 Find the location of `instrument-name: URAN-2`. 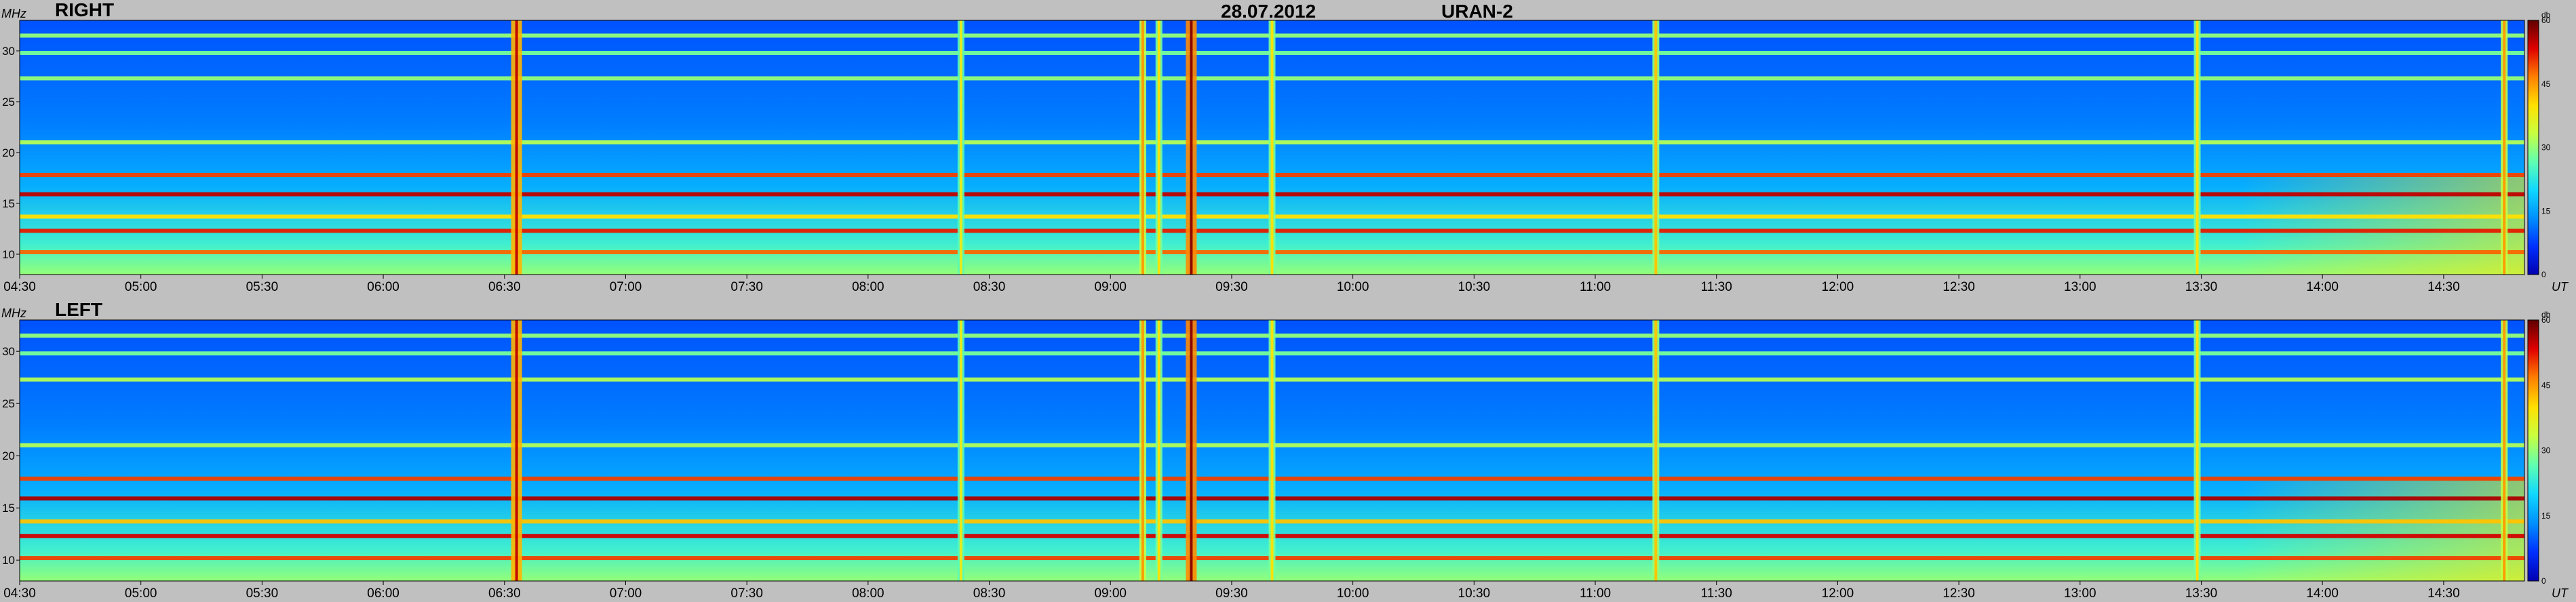

instrument-name: URAN-2 is located at coordinates (1477, 11).